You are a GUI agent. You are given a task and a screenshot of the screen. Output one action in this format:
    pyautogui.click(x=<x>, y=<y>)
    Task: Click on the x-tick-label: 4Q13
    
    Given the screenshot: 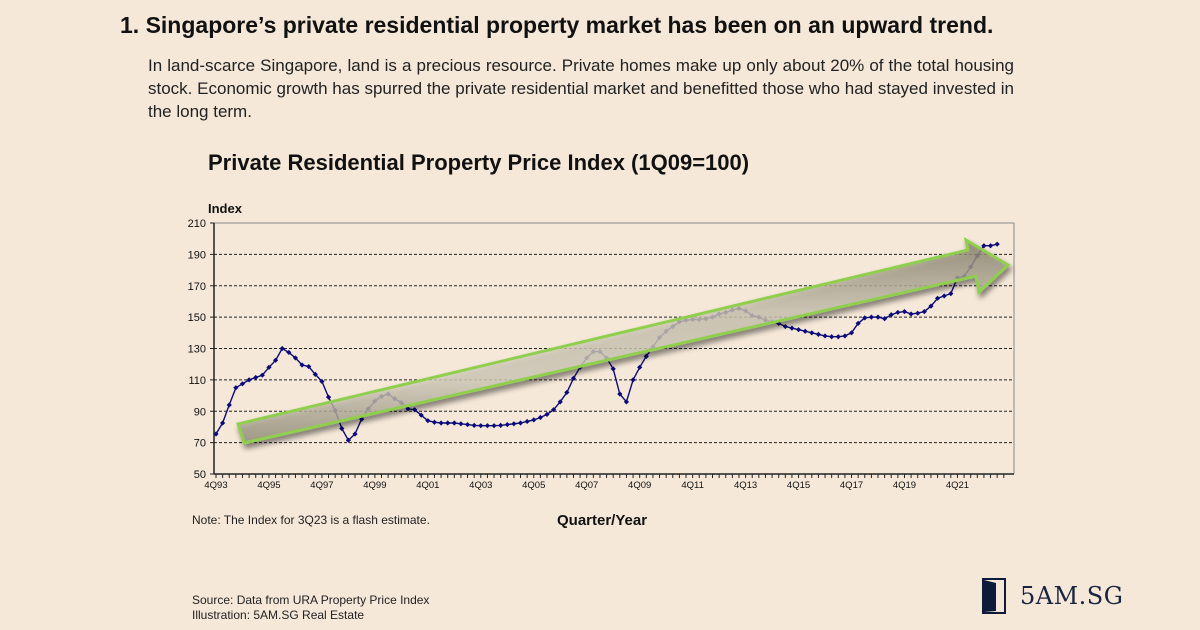 What is the action you would take?
    pyautogui.click(x=745, y=485)
    